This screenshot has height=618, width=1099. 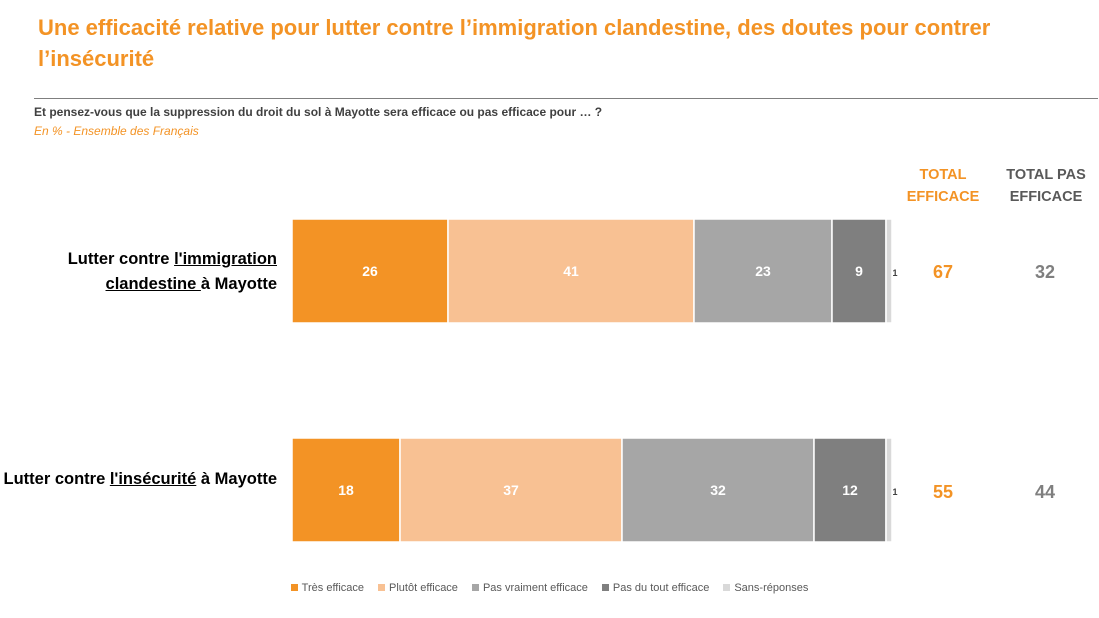 I want to click on legend-item: Pas du tout efficace, so click(x=655, y=588).